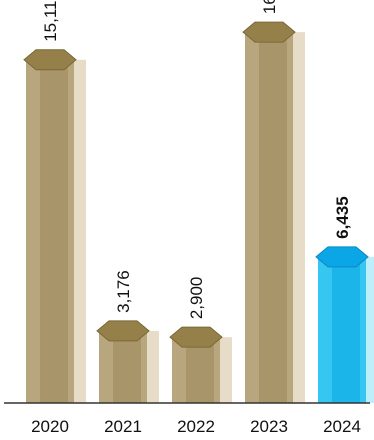 The width and height of the screenshot is (374, 440). I want to click on category-label-2022: 2022, so click(196, 426).